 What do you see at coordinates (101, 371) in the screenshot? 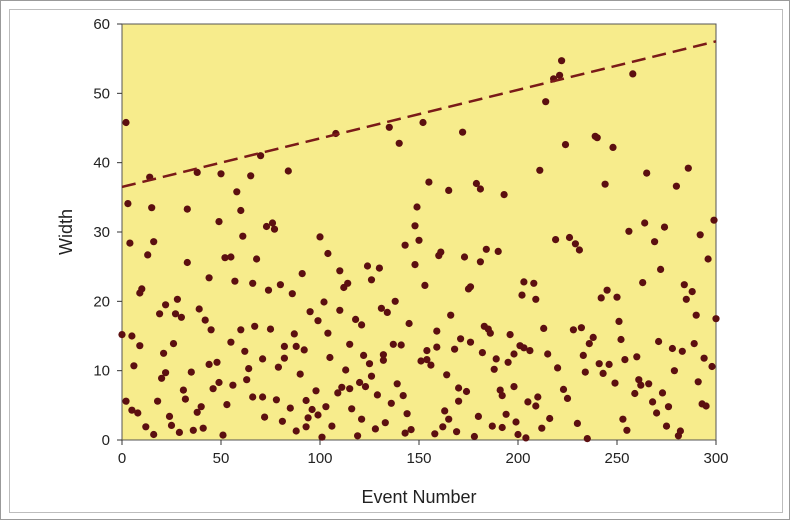
I see `y-tick-label: 10` at bounding box center [101, 371].